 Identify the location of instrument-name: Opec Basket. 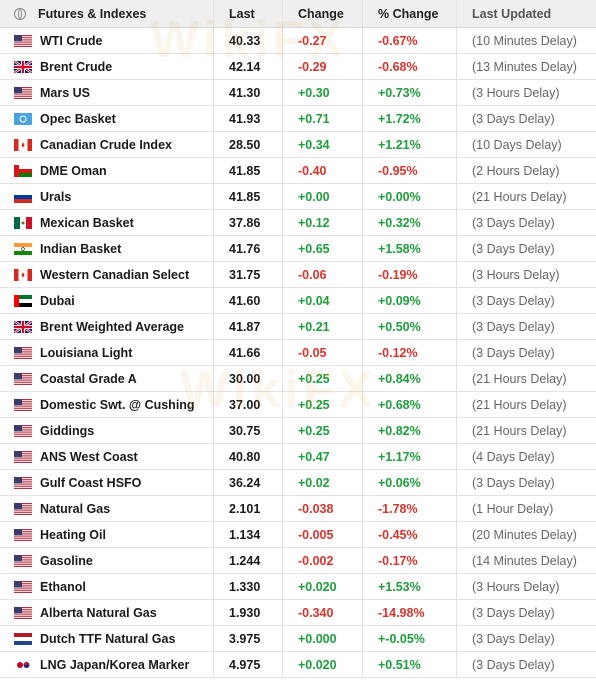
(78, 118).